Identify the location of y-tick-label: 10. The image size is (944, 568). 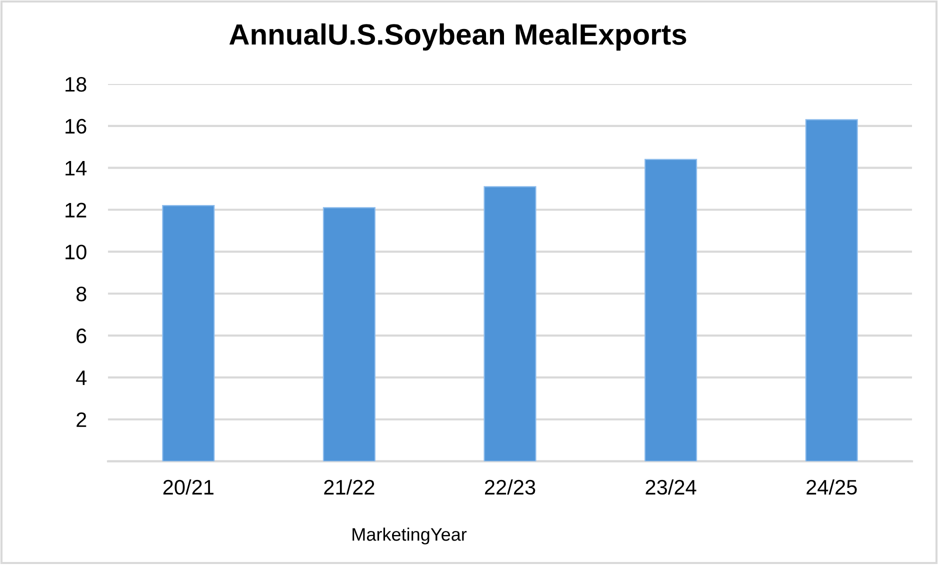
(76, 252).